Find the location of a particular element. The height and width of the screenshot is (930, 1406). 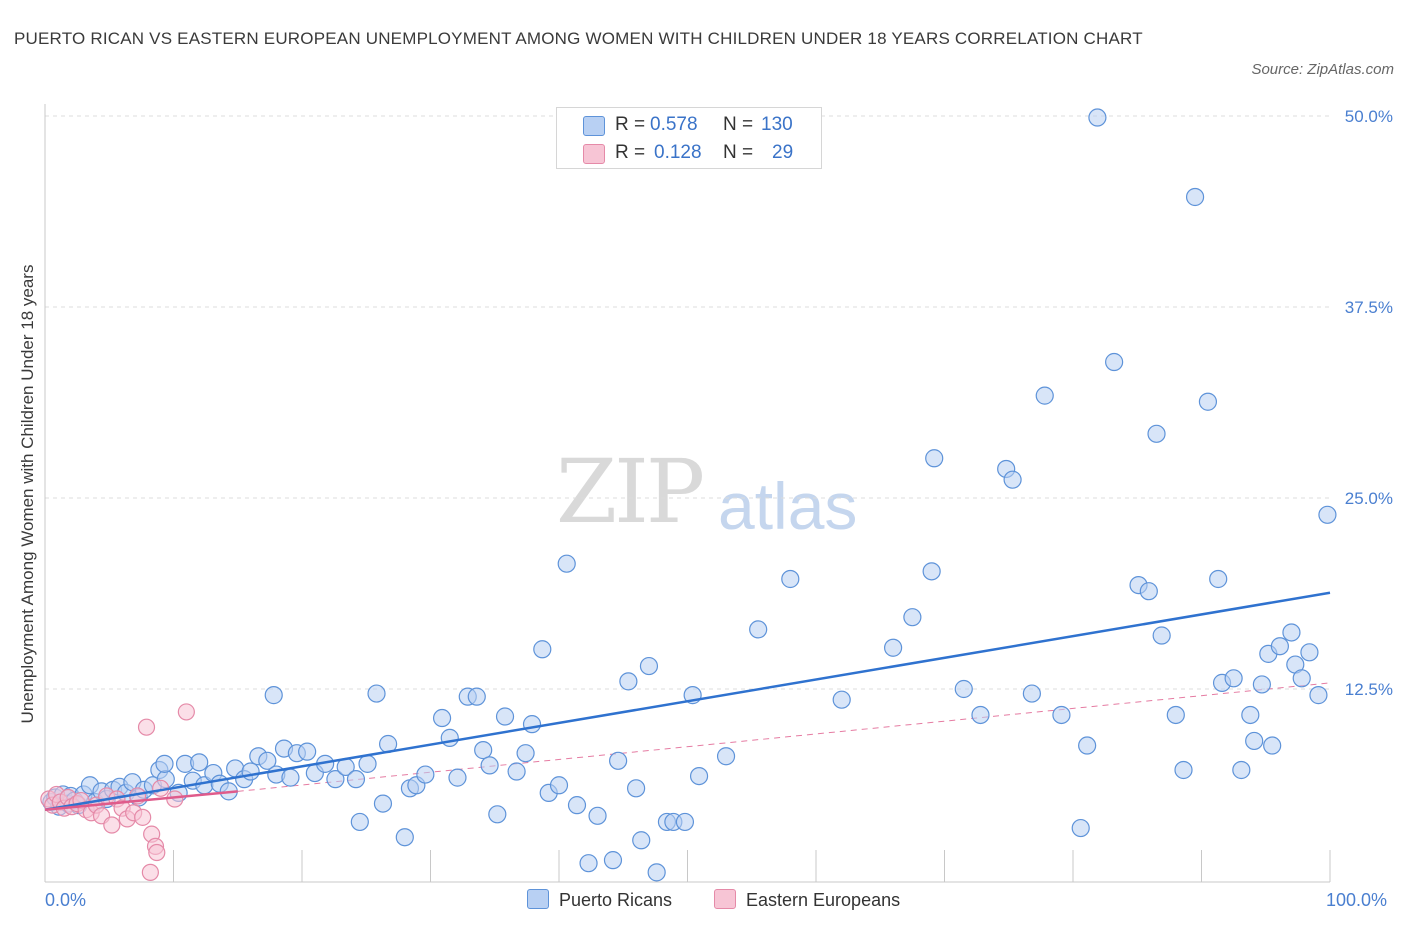

x-axis-min-label: 0.0% is located at coordinates (66, 900).